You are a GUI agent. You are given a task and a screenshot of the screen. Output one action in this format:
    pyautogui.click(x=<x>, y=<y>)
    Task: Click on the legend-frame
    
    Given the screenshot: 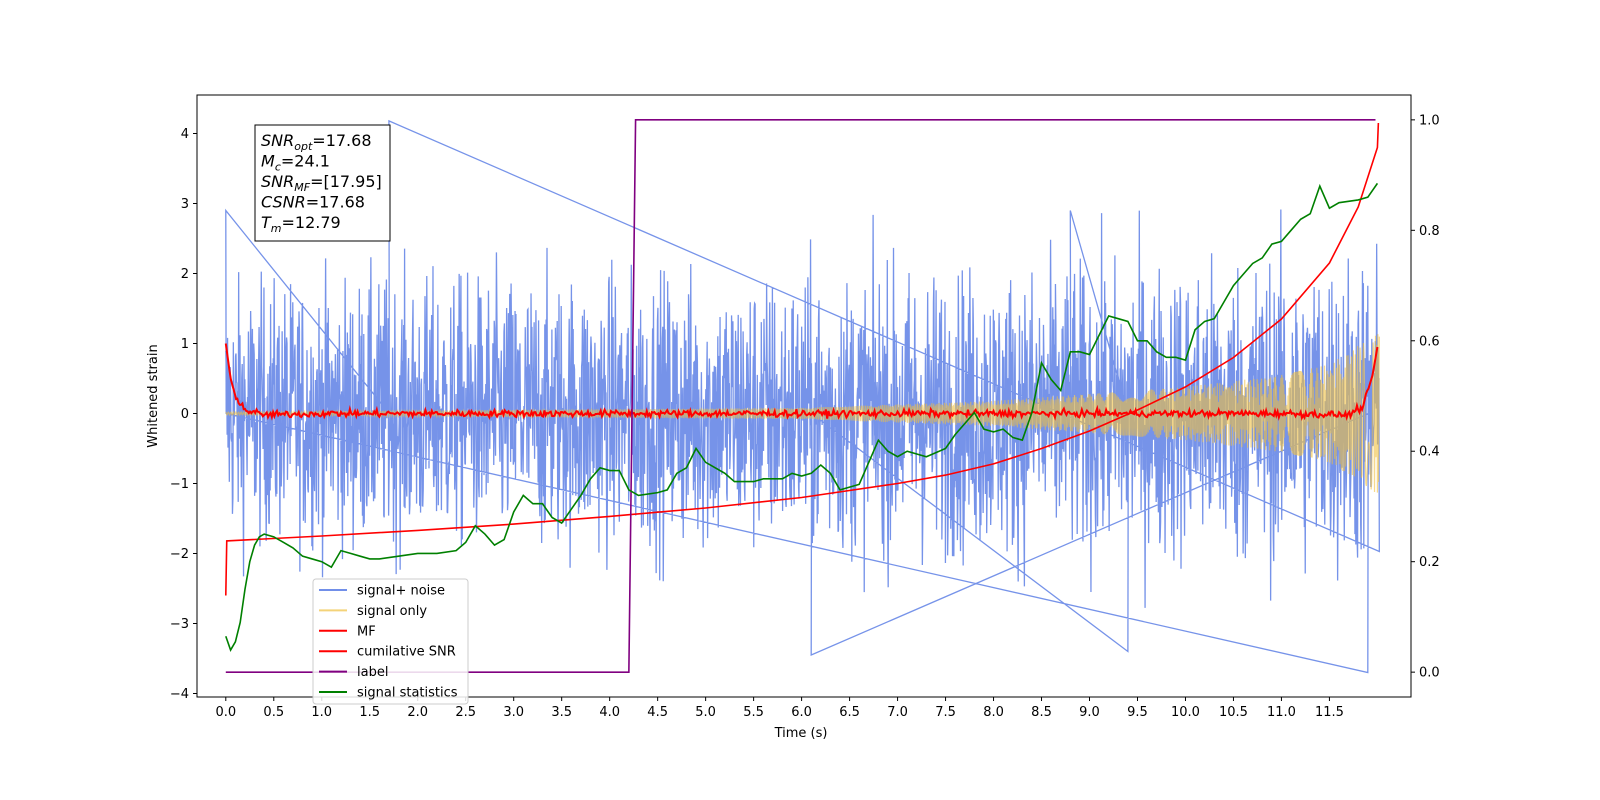 What is the action you would take?
    pyautogui.click(x=390, y=641)
    